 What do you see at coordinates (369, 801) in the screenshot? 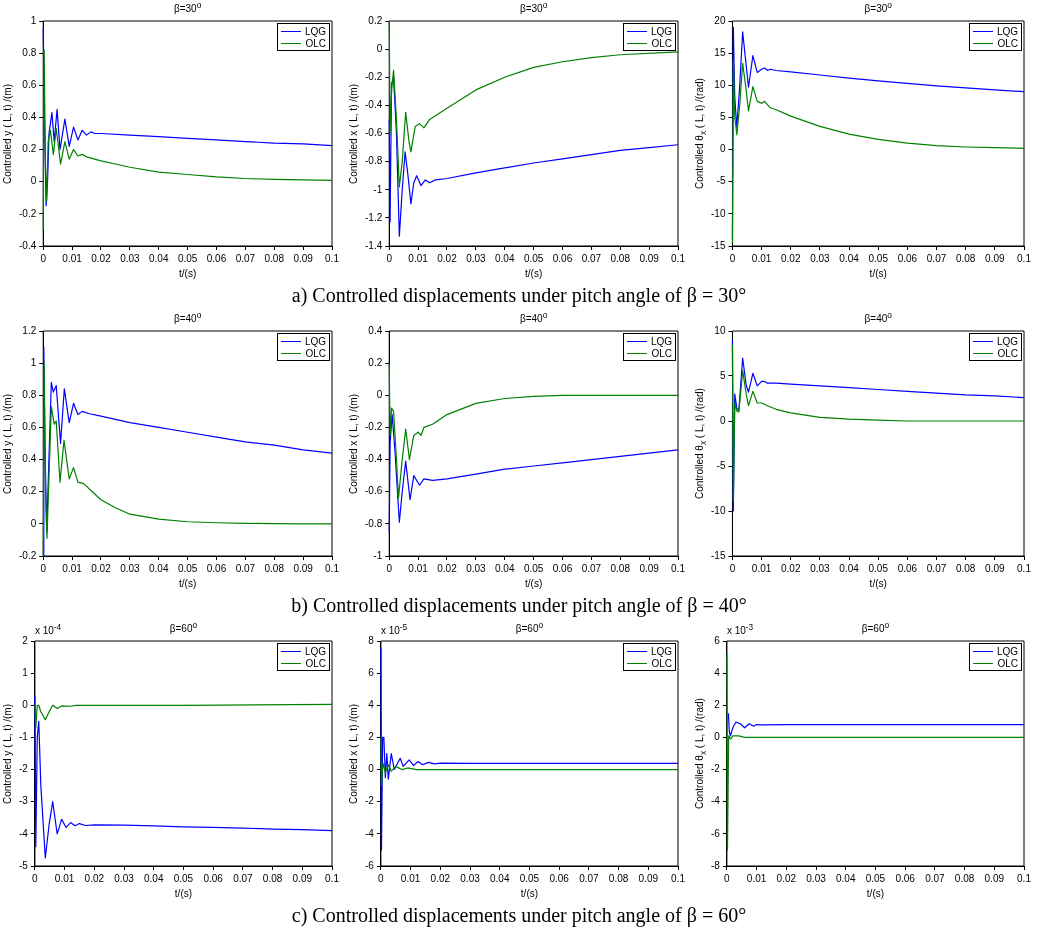
I see `y-tick-label: -2` at bounding box center [369, 801].